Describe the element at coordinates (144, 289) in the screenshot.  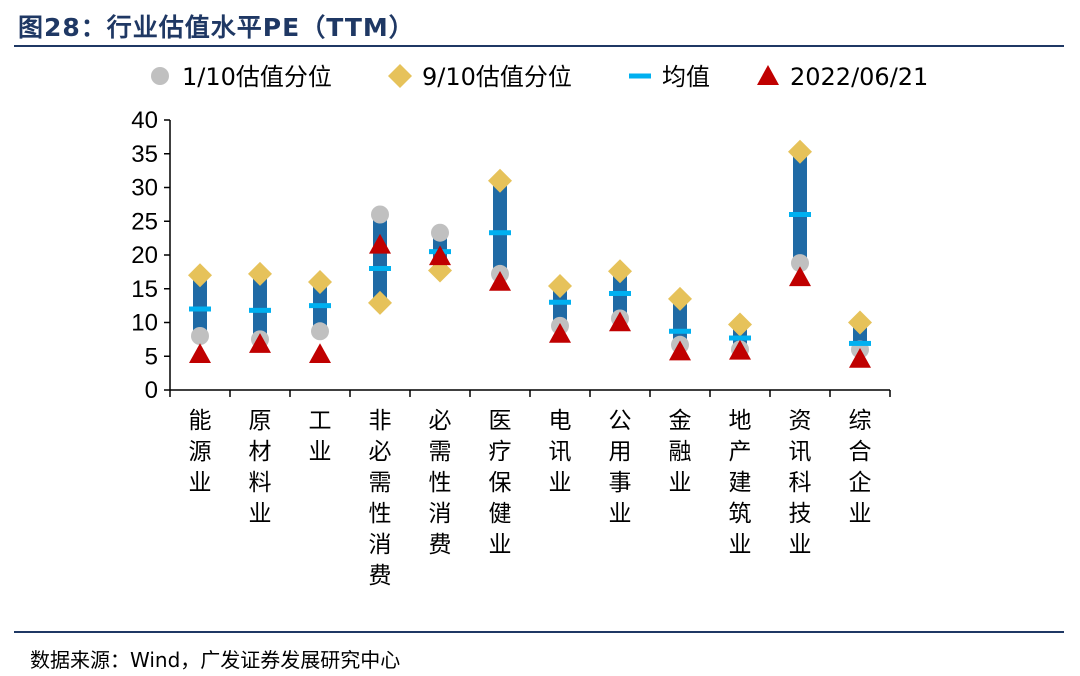
I see `y-tick-label: 15` at that location.